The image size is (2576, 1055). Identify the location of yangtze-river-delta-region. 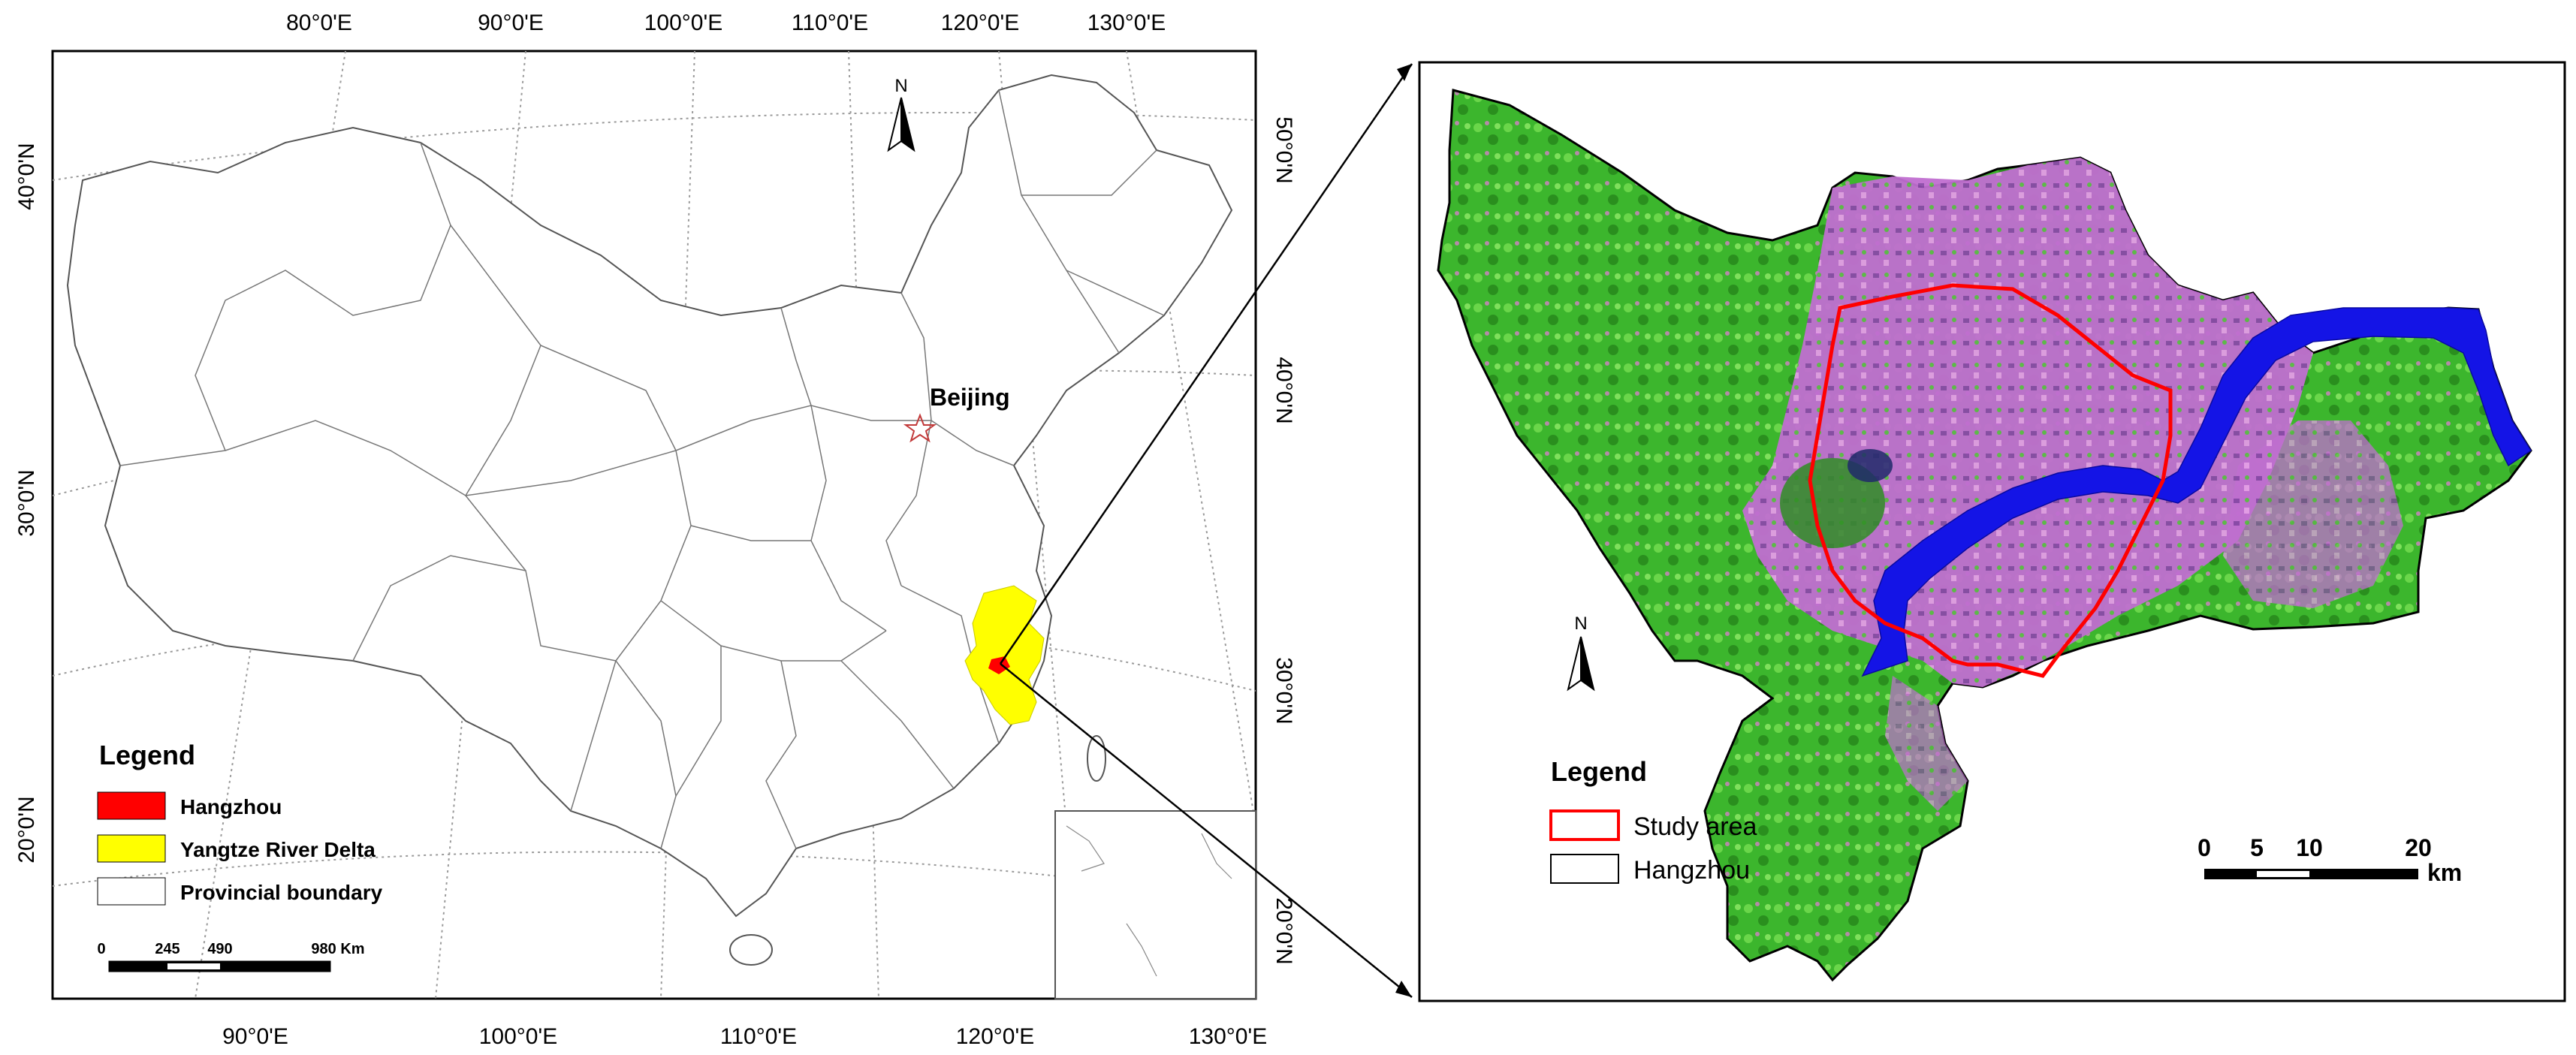
(1004, 655).